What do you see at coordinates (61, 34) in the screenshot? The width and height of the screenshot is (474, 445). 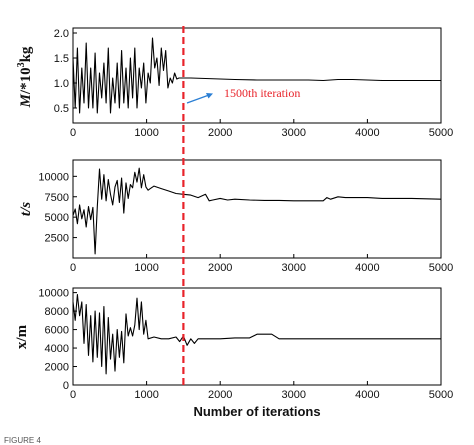 I see `y-tick-label: 2.0` at bounding box center [61, 34].